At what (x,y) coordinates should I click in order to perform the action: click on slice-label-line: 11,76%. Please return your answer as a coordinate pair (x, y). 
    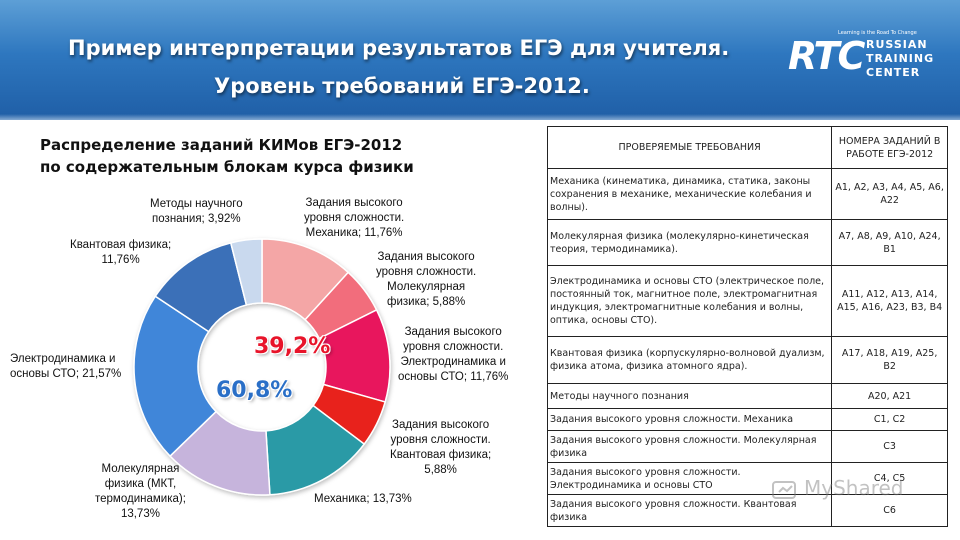
    Looking at the image, I should click on (120, 260).